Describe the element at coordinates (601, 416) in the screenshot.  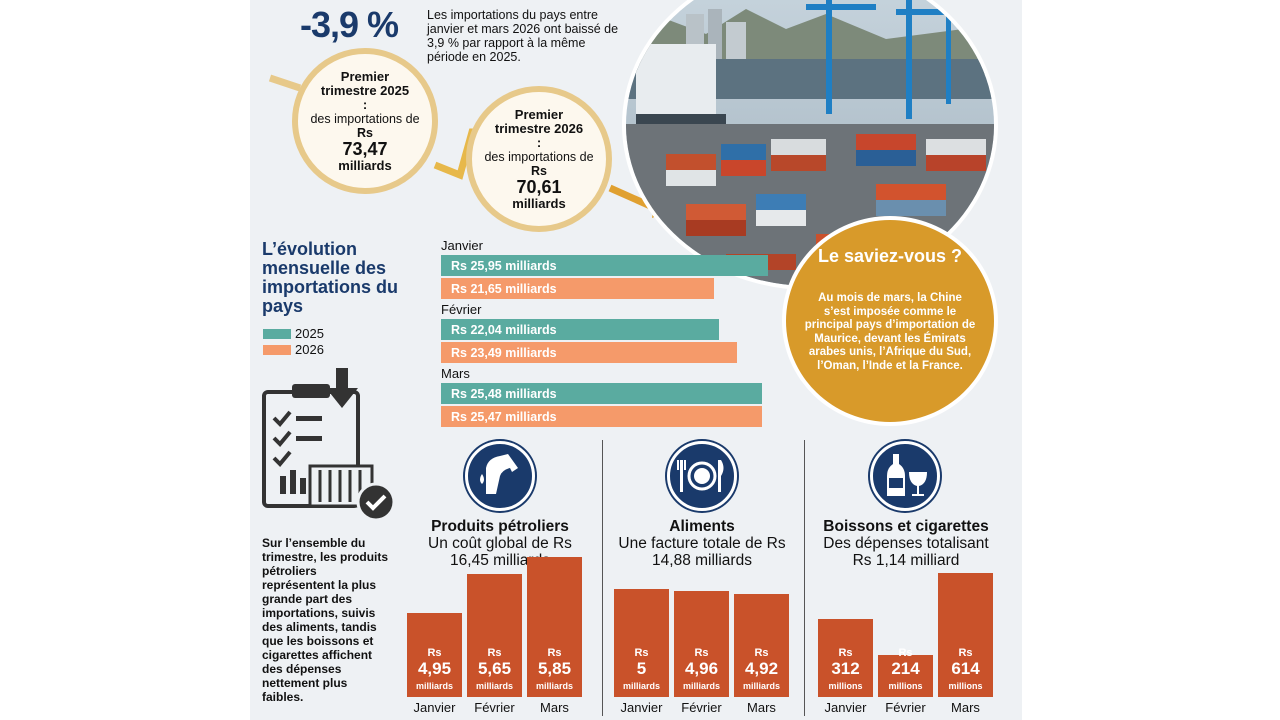
I see `bar-2026-2: Rs 25,47 milliards` at that location.